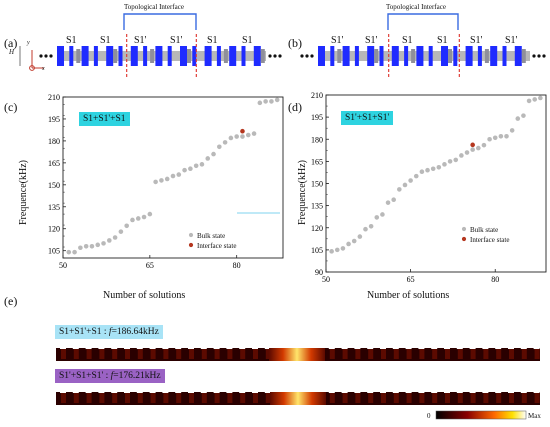 The width and height of the screenshot is (550, 427). I want to click on chart-d-ylabel: Frequence(kHz), so click(302, 192).